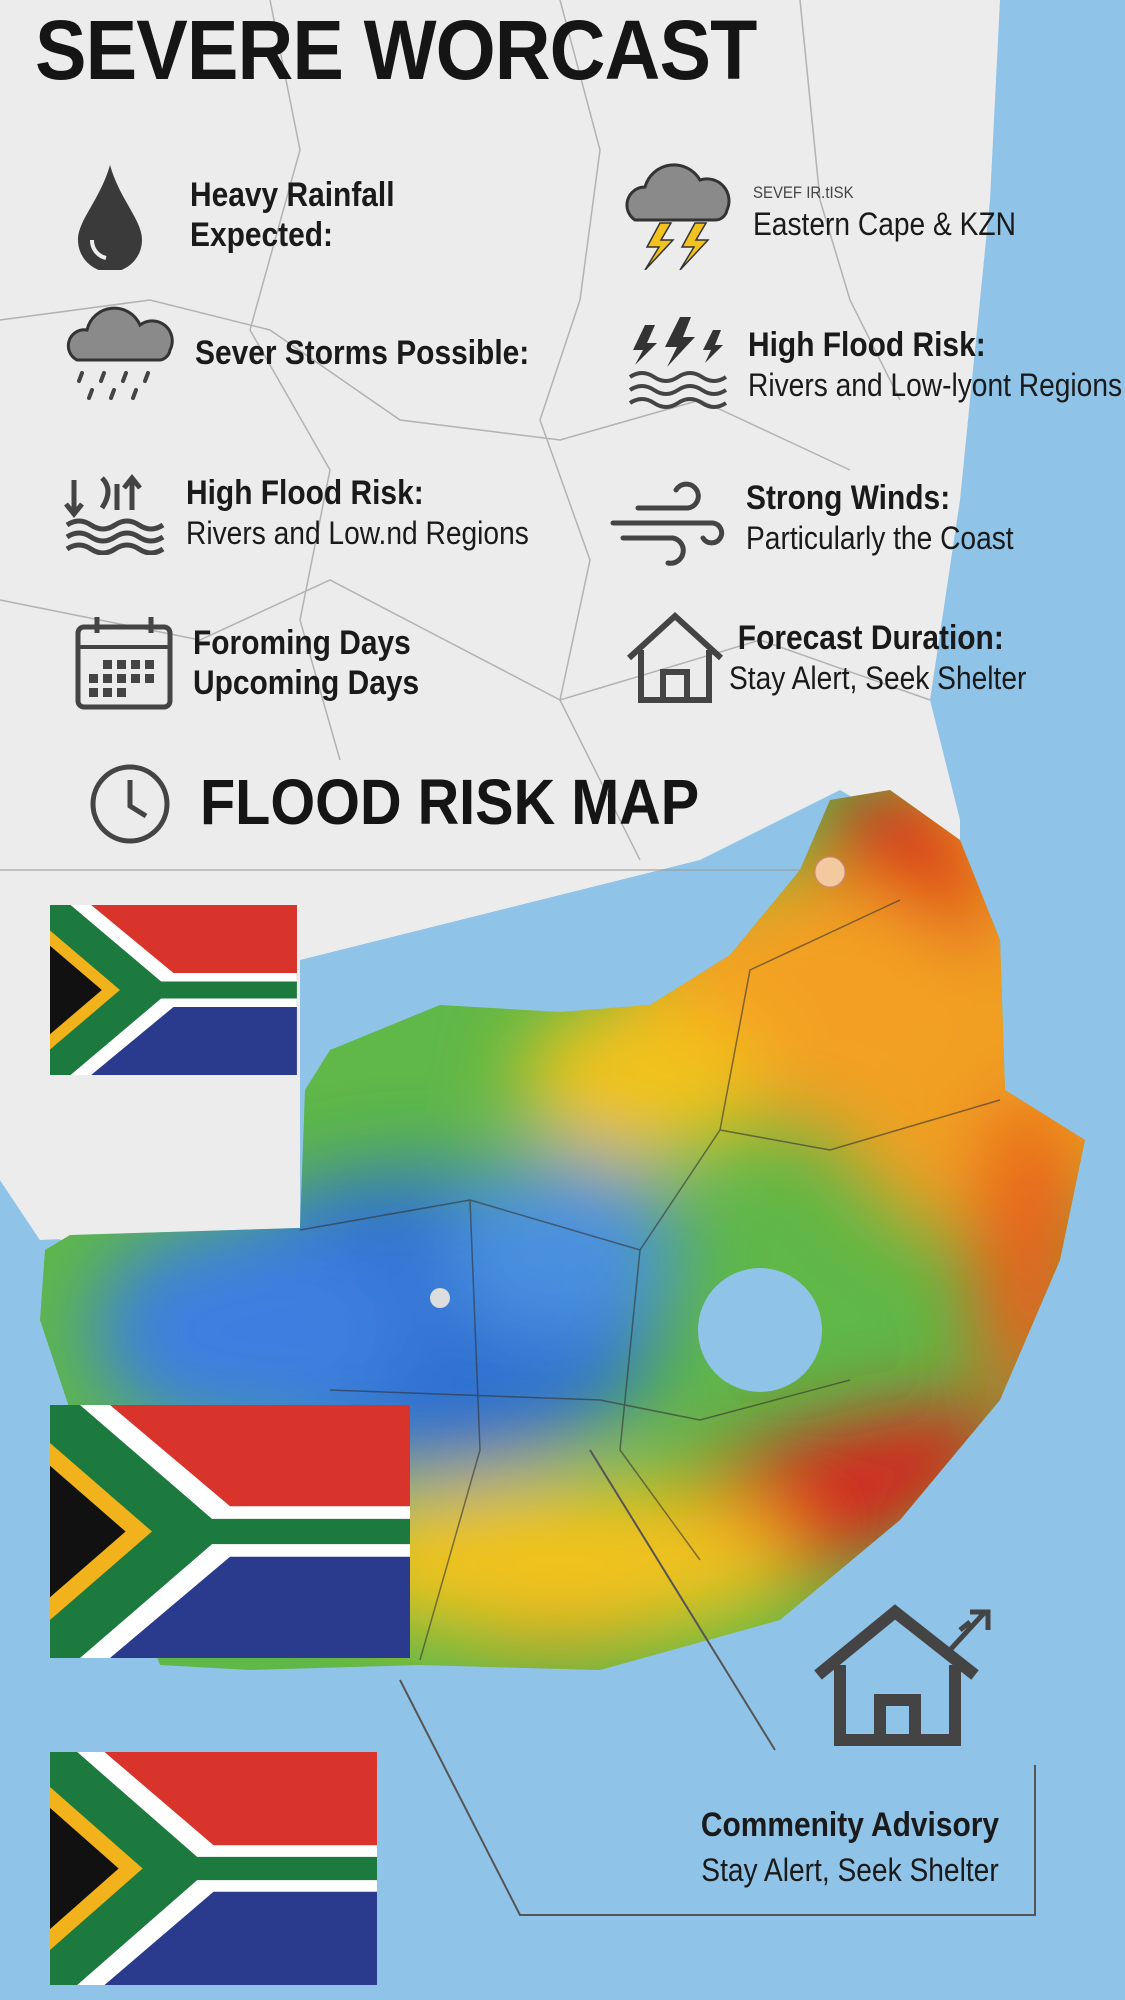  What do you see at coordinates (850, 1825) in the screenshot?
I see `advisory-title: Commenity Advisory` at bounding box center [850, 1825].